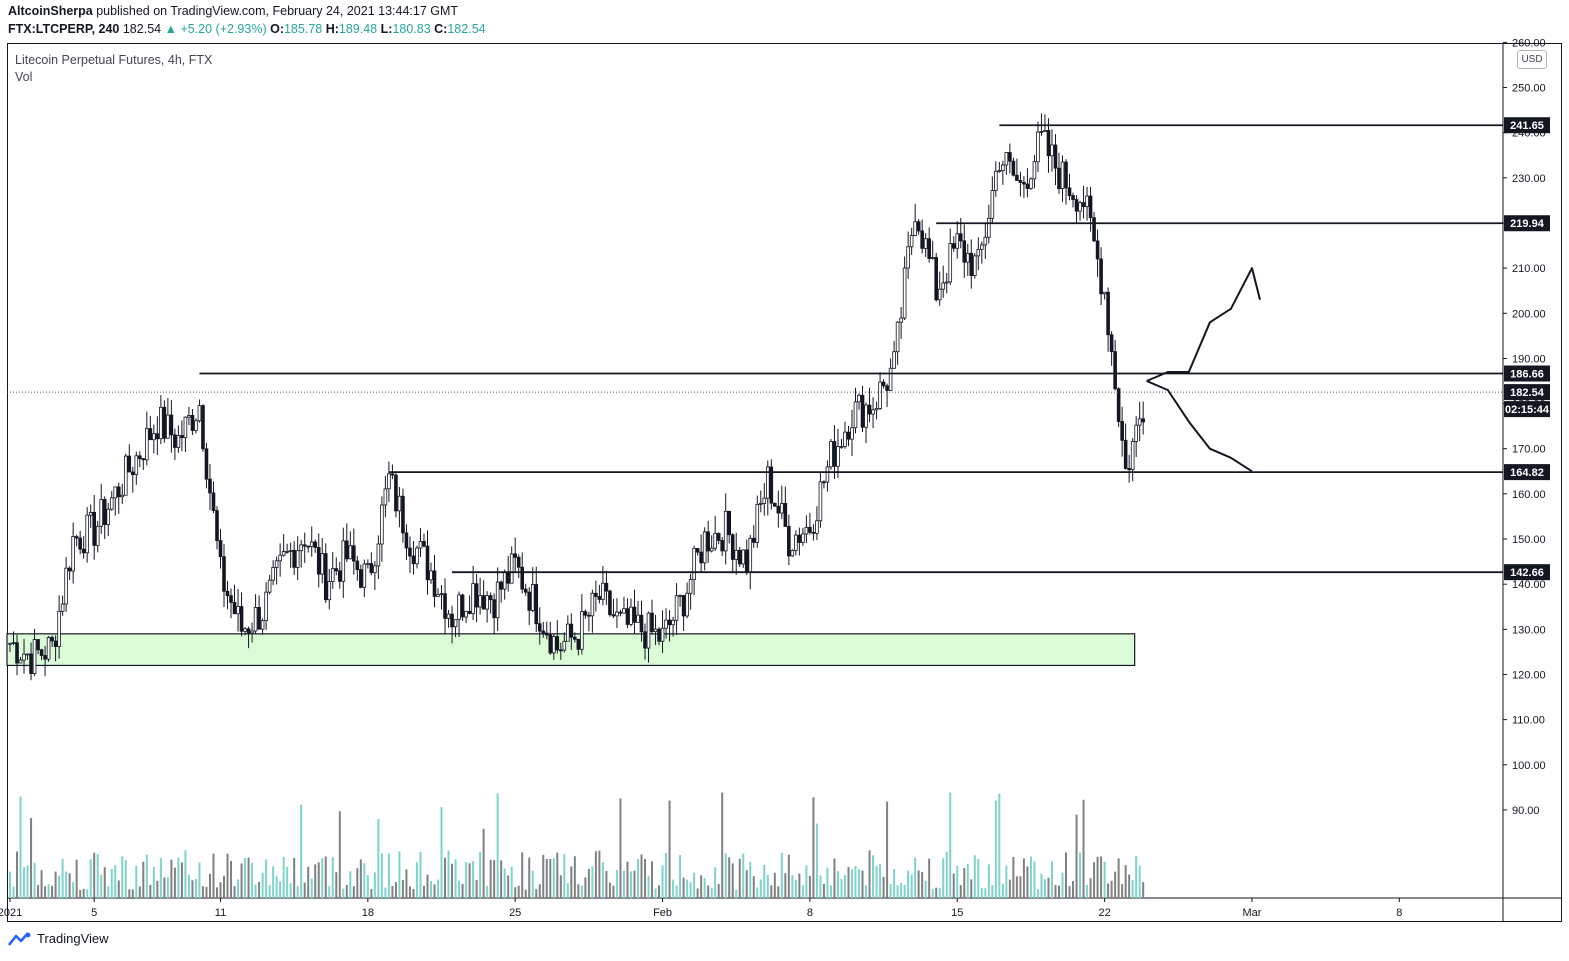  Describe the element at coordinates (1527, 409) in the screenshot. I see `countdown-tag` at that location.